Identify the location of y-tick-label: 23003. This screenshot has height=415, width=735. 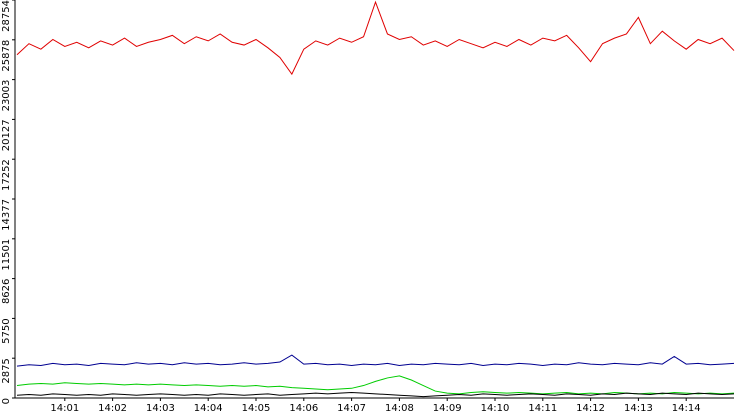
(6, 96).